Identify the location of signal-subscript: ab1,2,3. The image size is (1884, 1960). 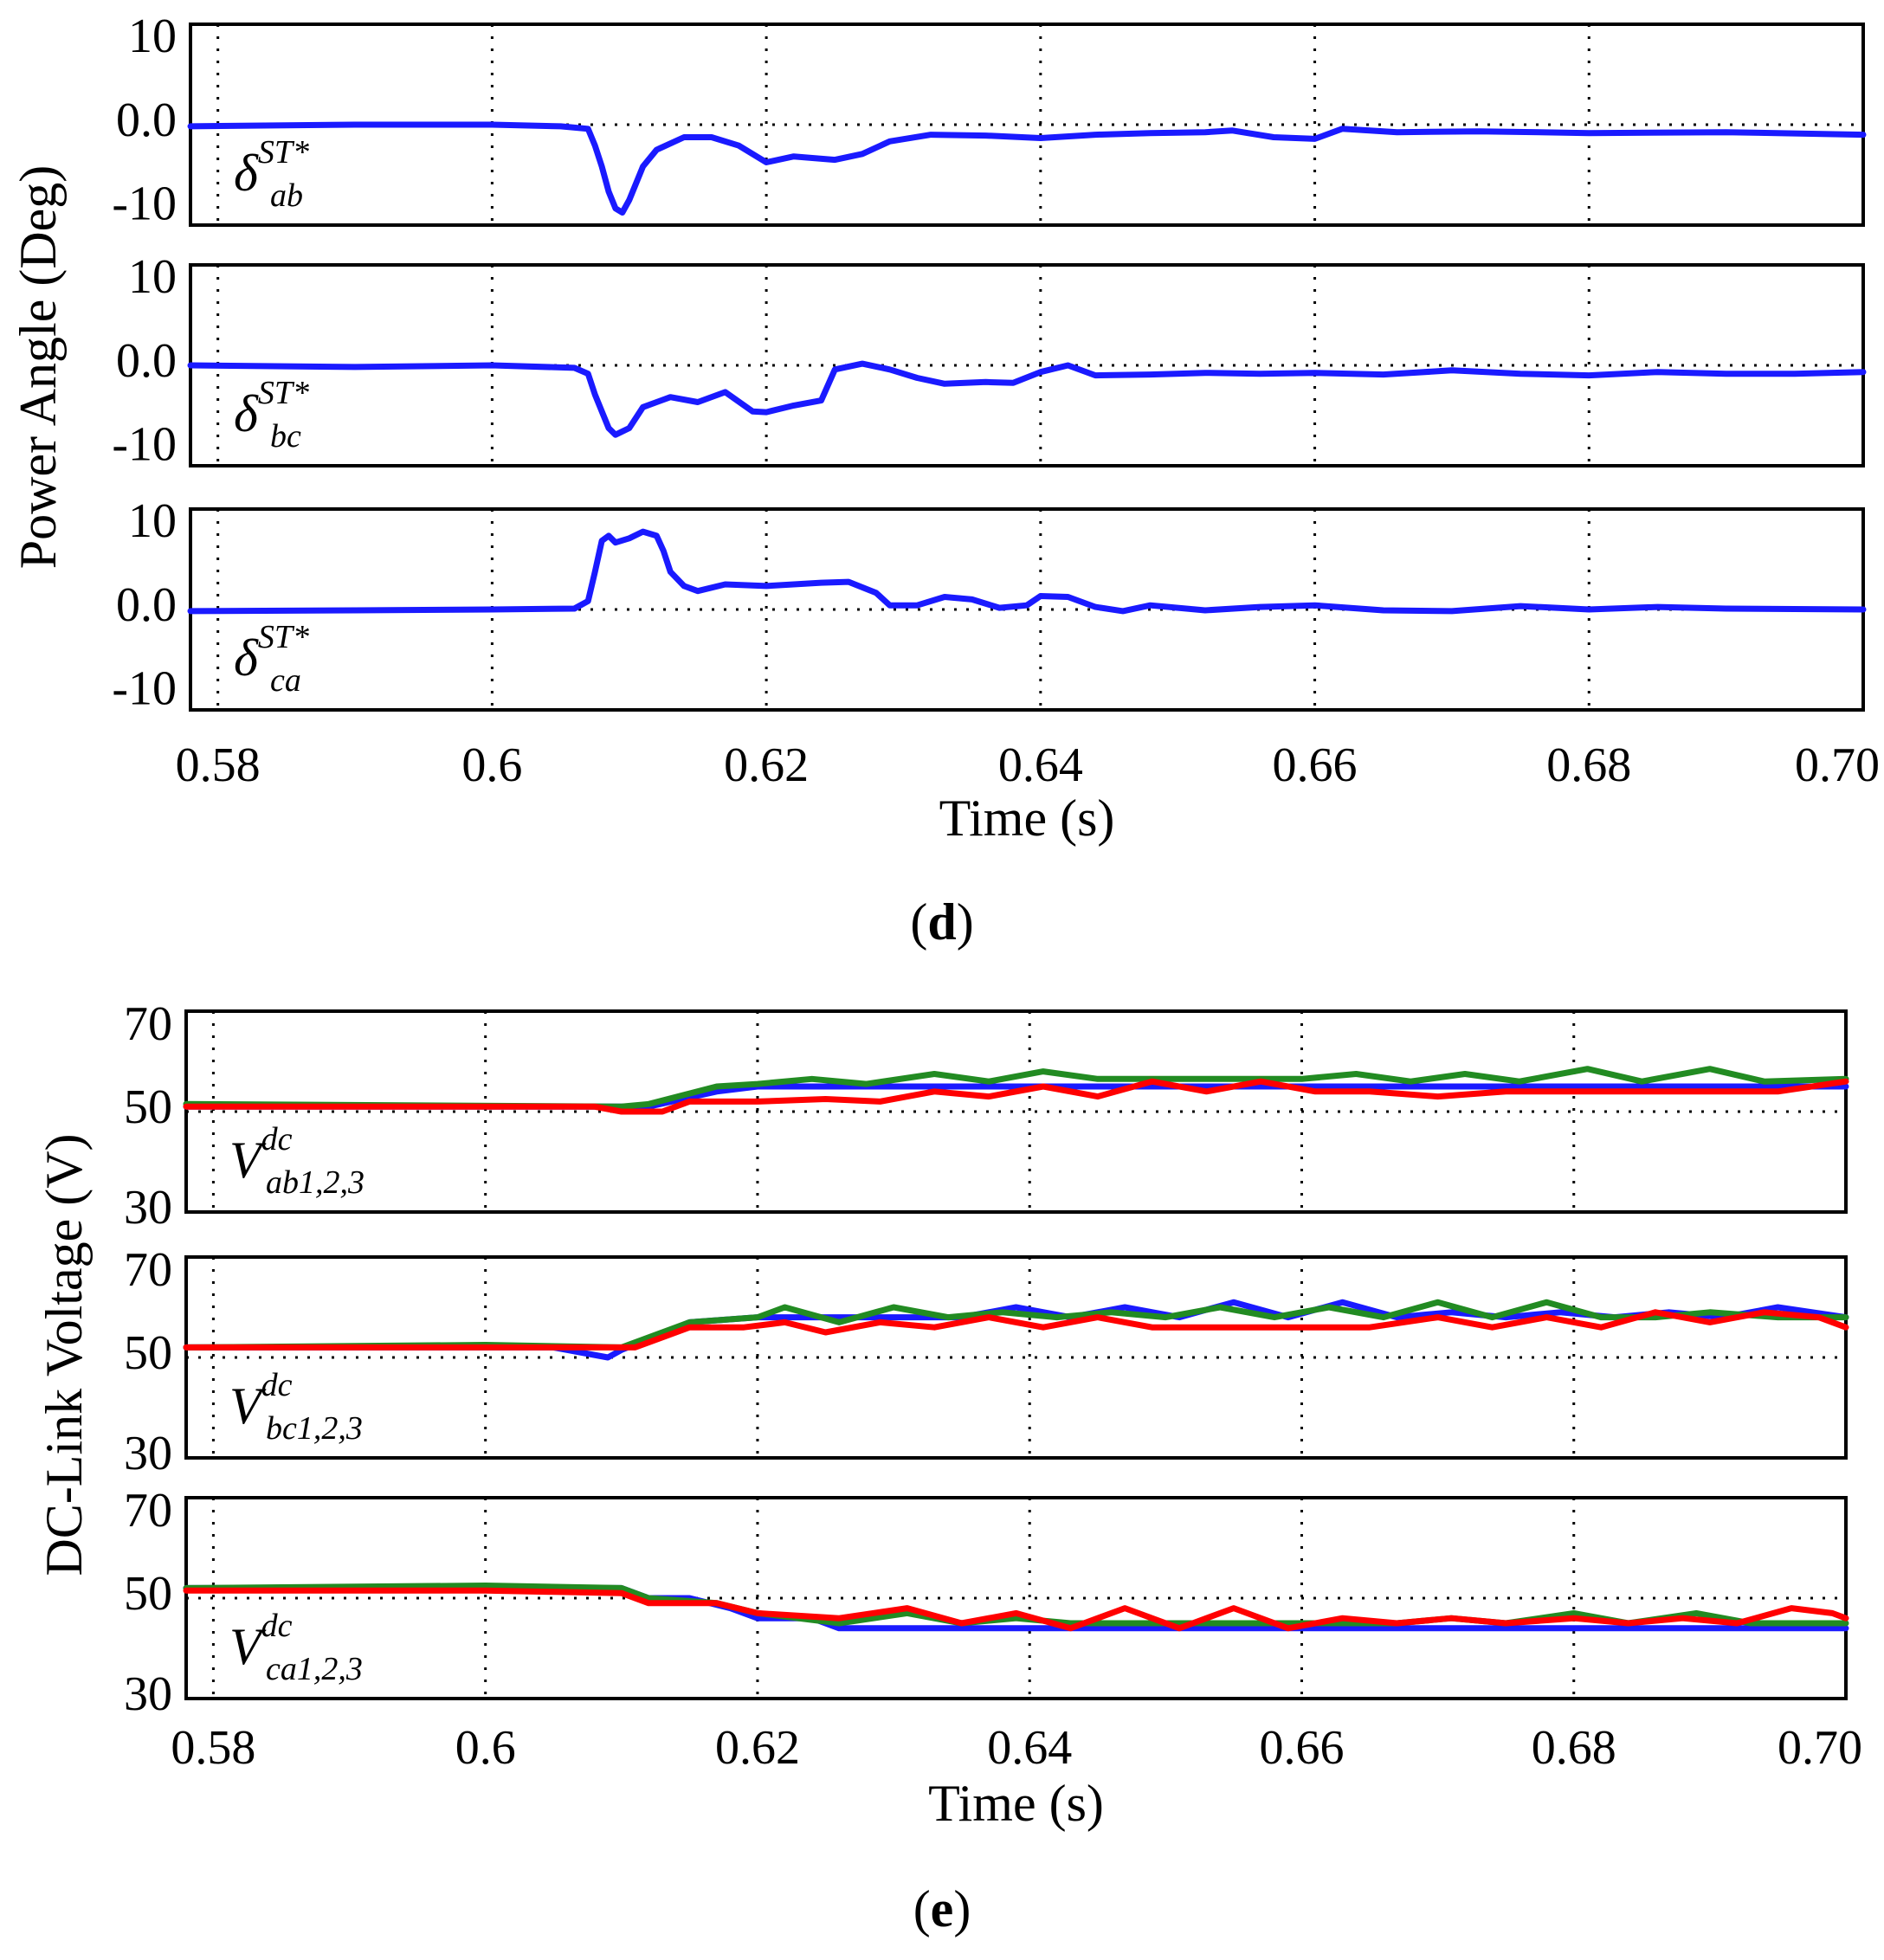
(315, 1183).